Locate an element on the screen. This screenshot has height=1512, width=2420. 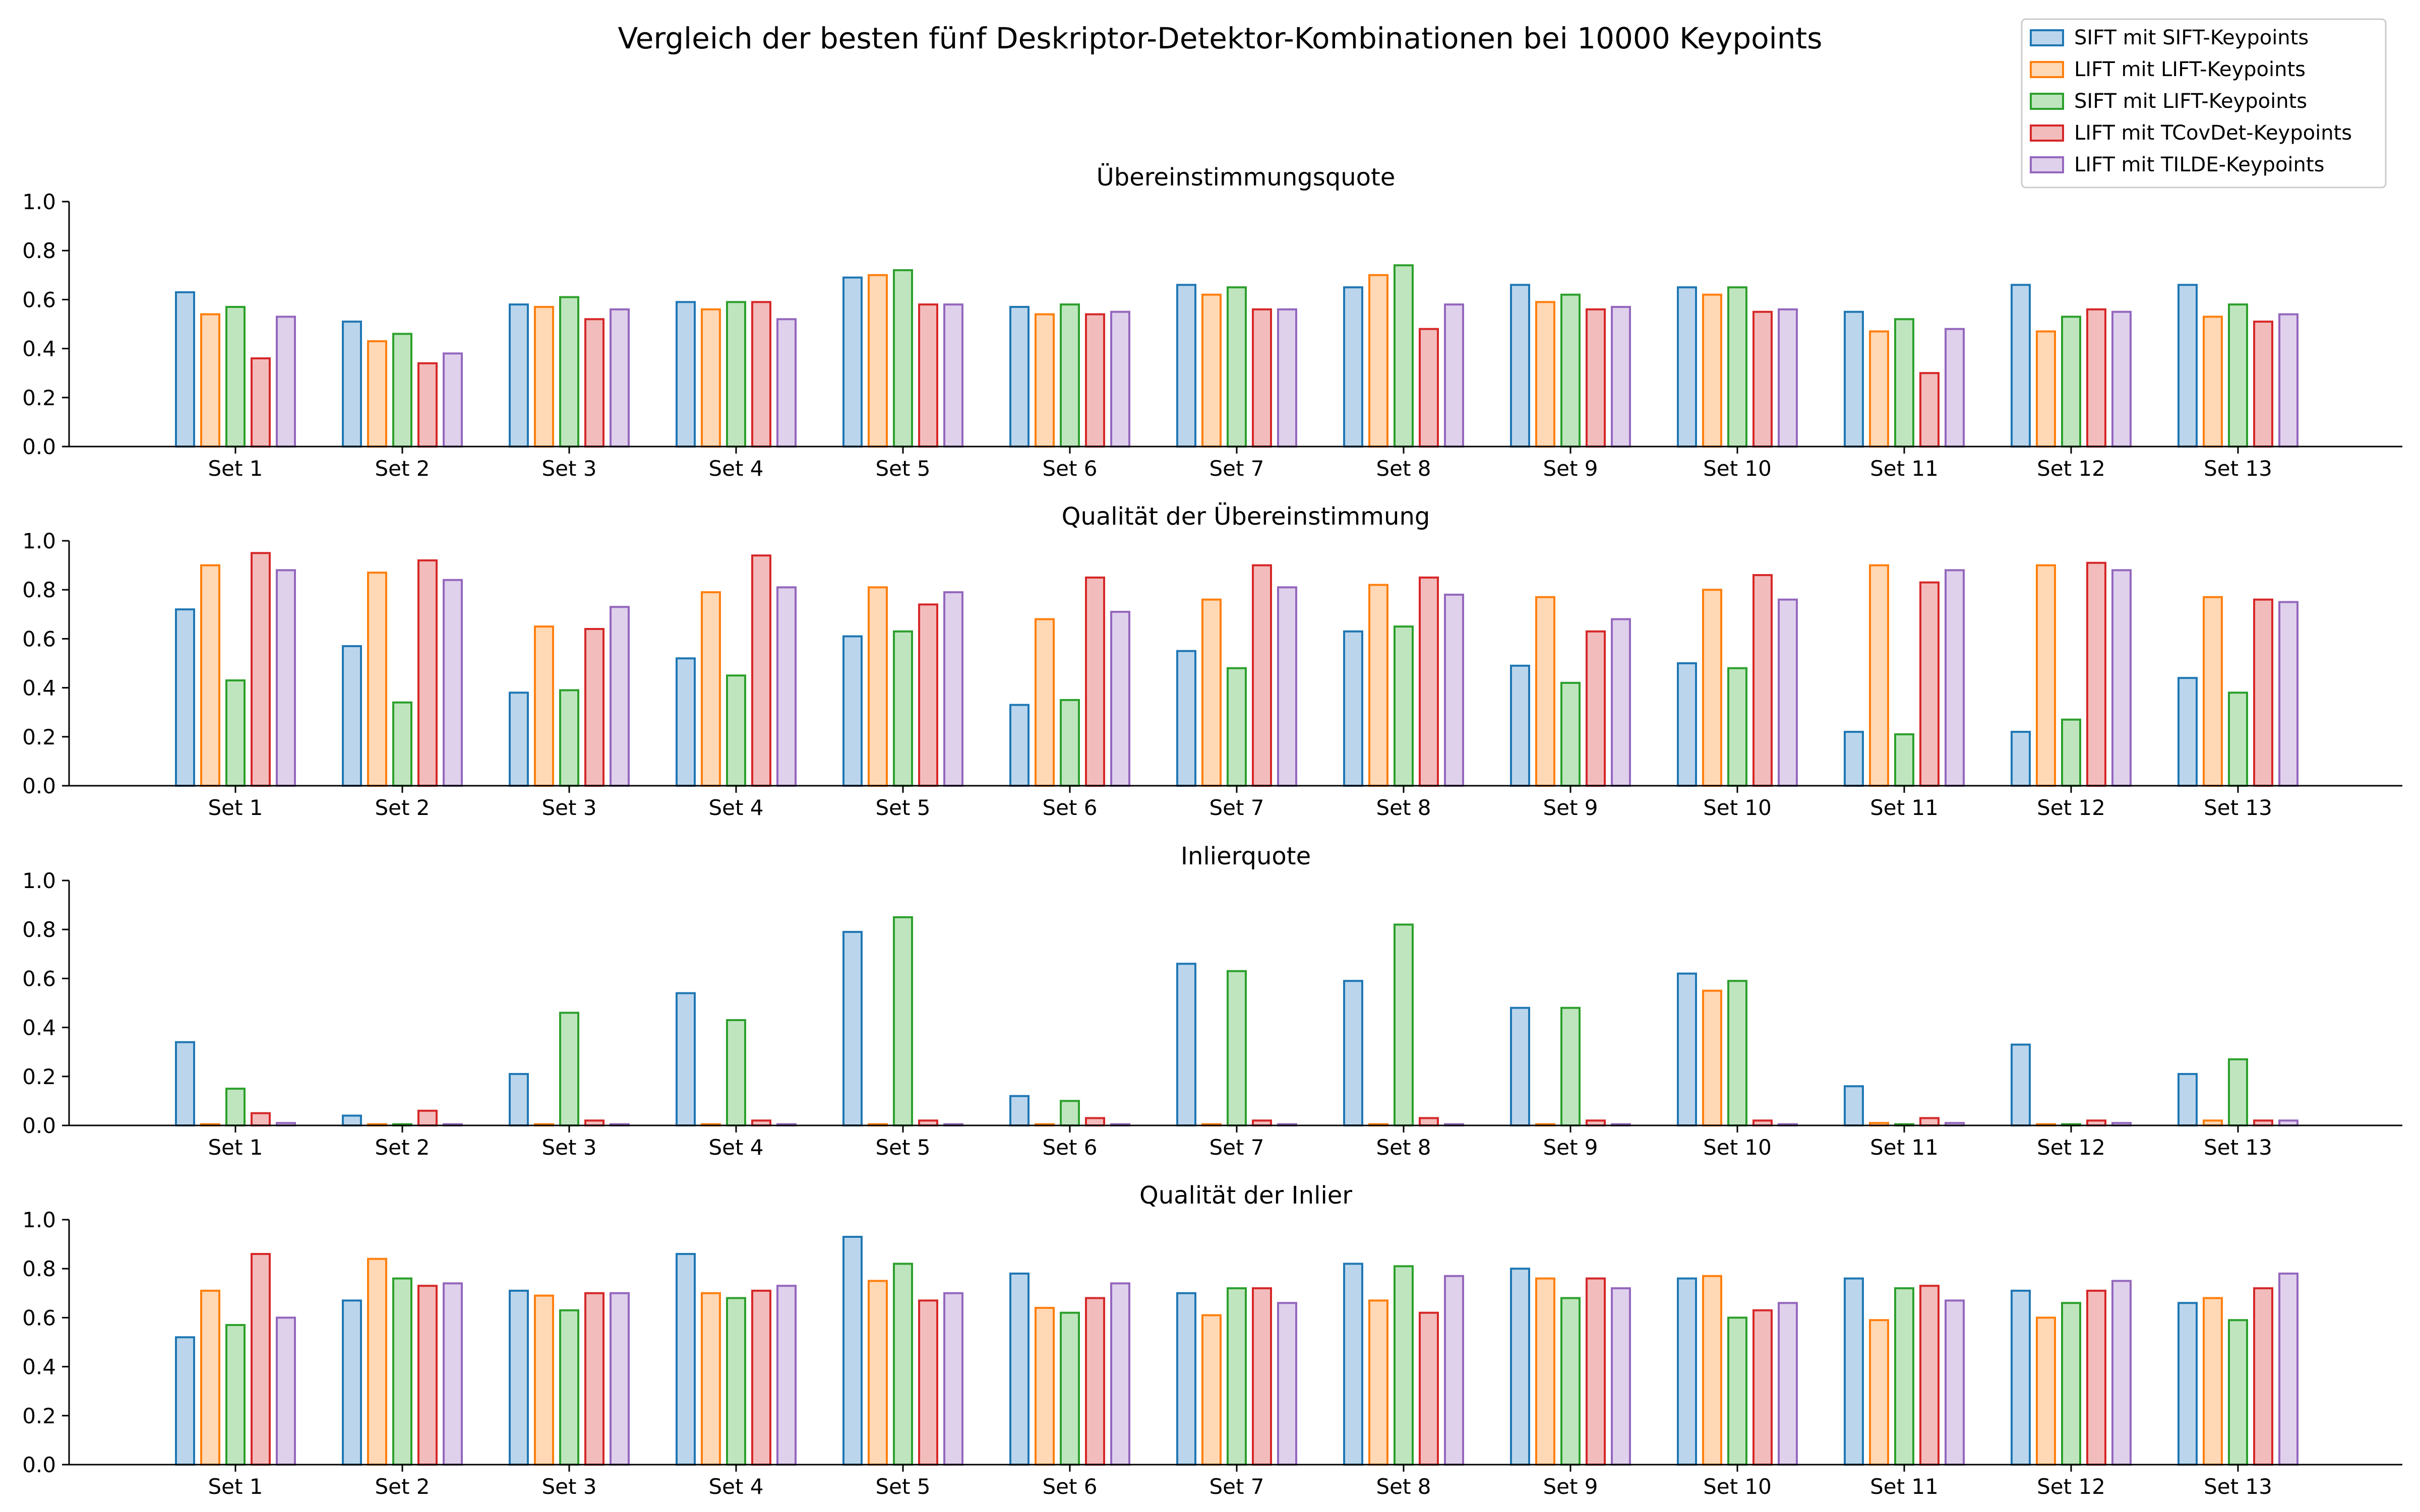
x-tick-label: Set 8 is located at coordinates (1403, 1486).